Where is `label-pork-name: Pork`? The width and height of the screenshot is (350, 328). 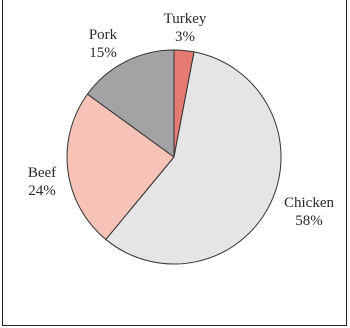
label-pork-name: Pork is located at coordinates (103, 35).